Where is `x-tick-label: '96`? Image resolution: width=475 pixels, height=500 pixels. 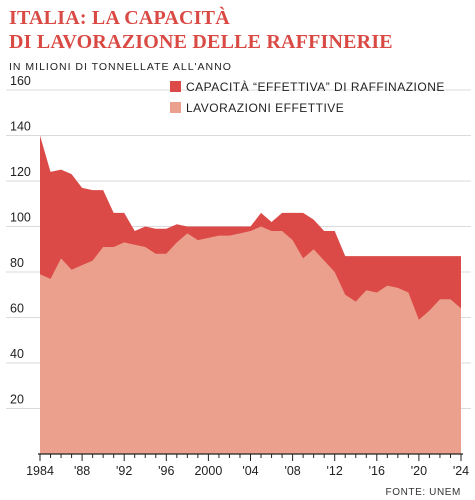
x-tick-label: '96 is located at coordinates (166, 471).